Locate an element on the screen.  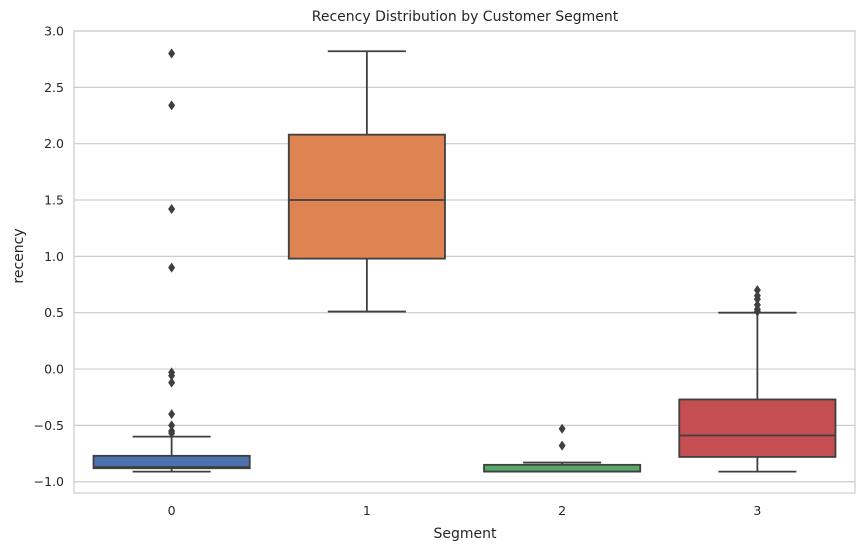
y-tick-label: 0.0 is located at coordinates (54, 369).